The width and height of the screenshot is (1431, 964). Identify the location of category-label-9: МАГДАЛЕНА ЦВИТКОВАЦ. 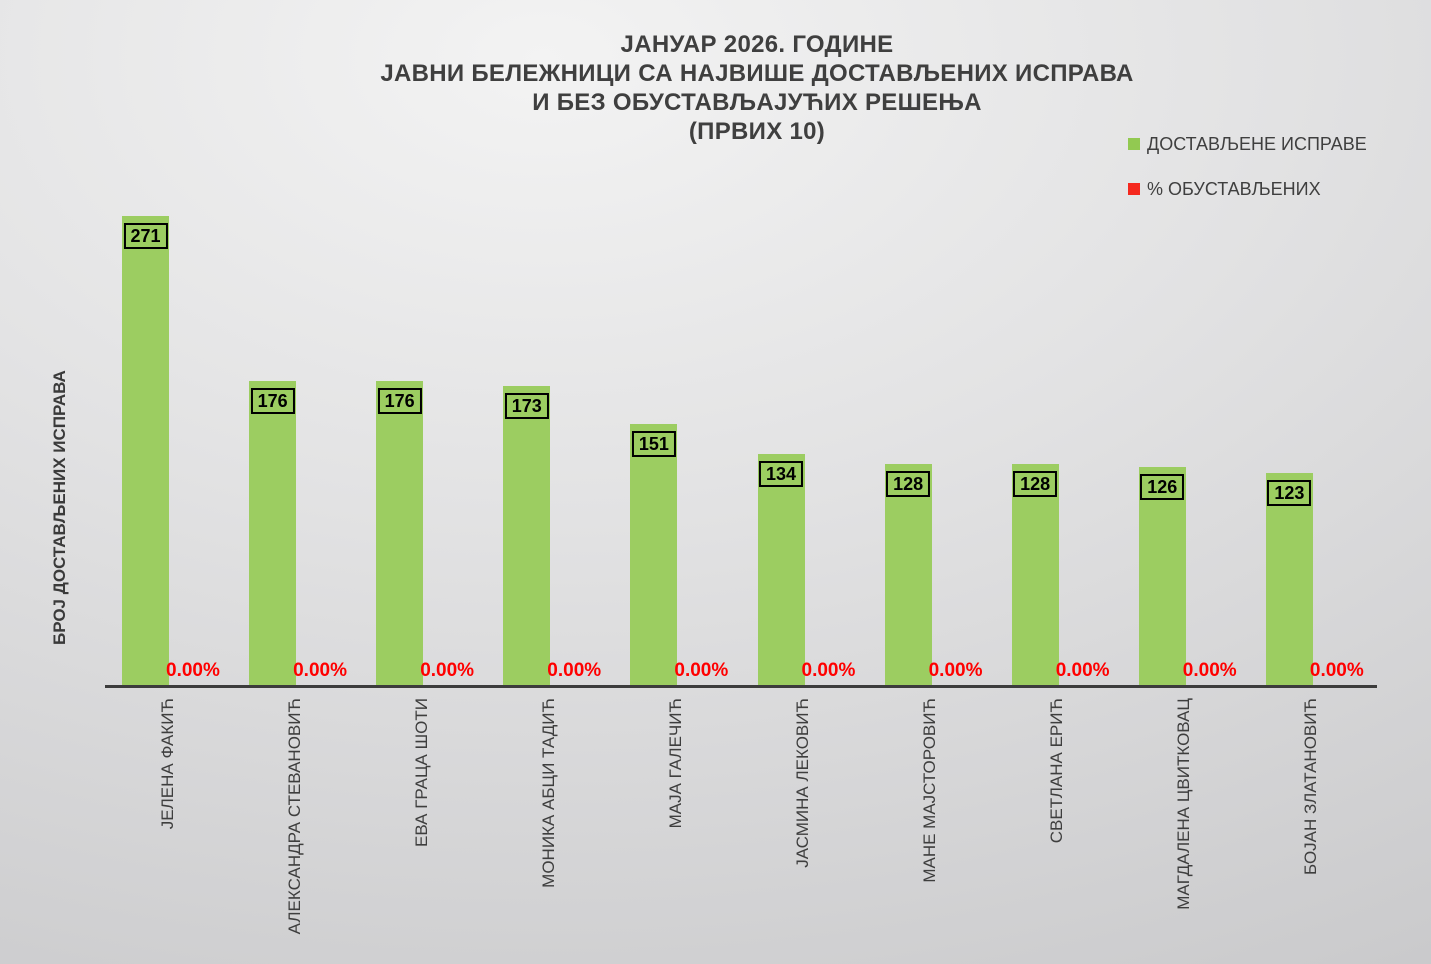
(1184, 804).